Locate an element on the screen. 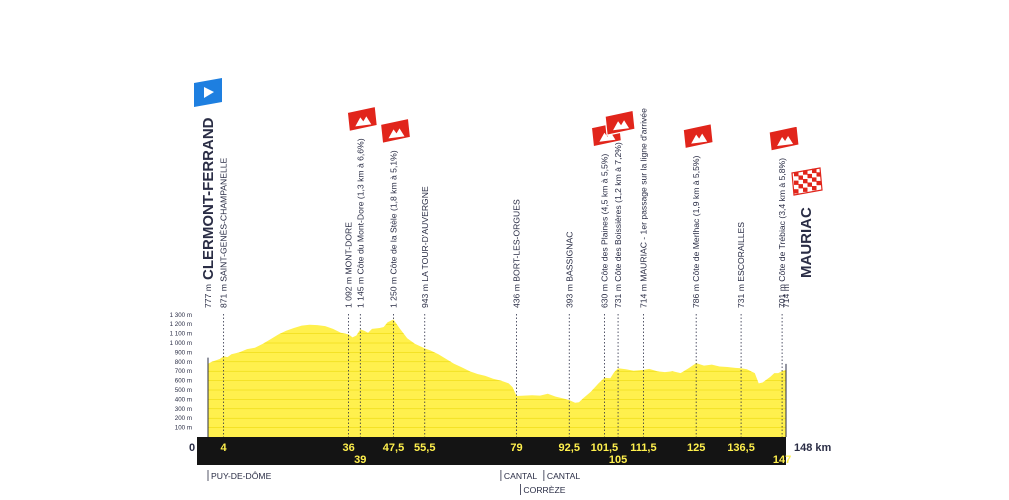 Image resolution: width=1009 pixels, height=500 pixels. waypoint-label: 436 m BORT-LES-ORGUES is located at coordinates (517, 253).